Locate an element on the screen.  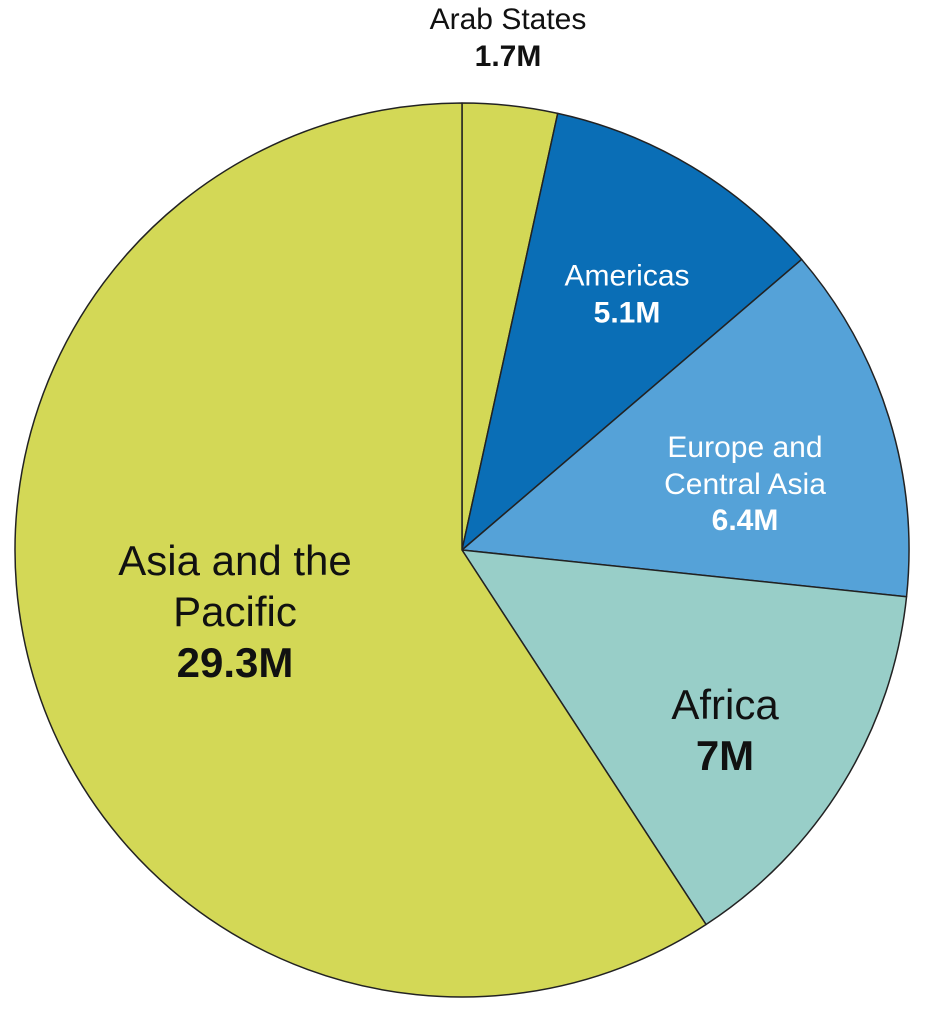
slice-name: Americas is located at coordinates (627, 276).